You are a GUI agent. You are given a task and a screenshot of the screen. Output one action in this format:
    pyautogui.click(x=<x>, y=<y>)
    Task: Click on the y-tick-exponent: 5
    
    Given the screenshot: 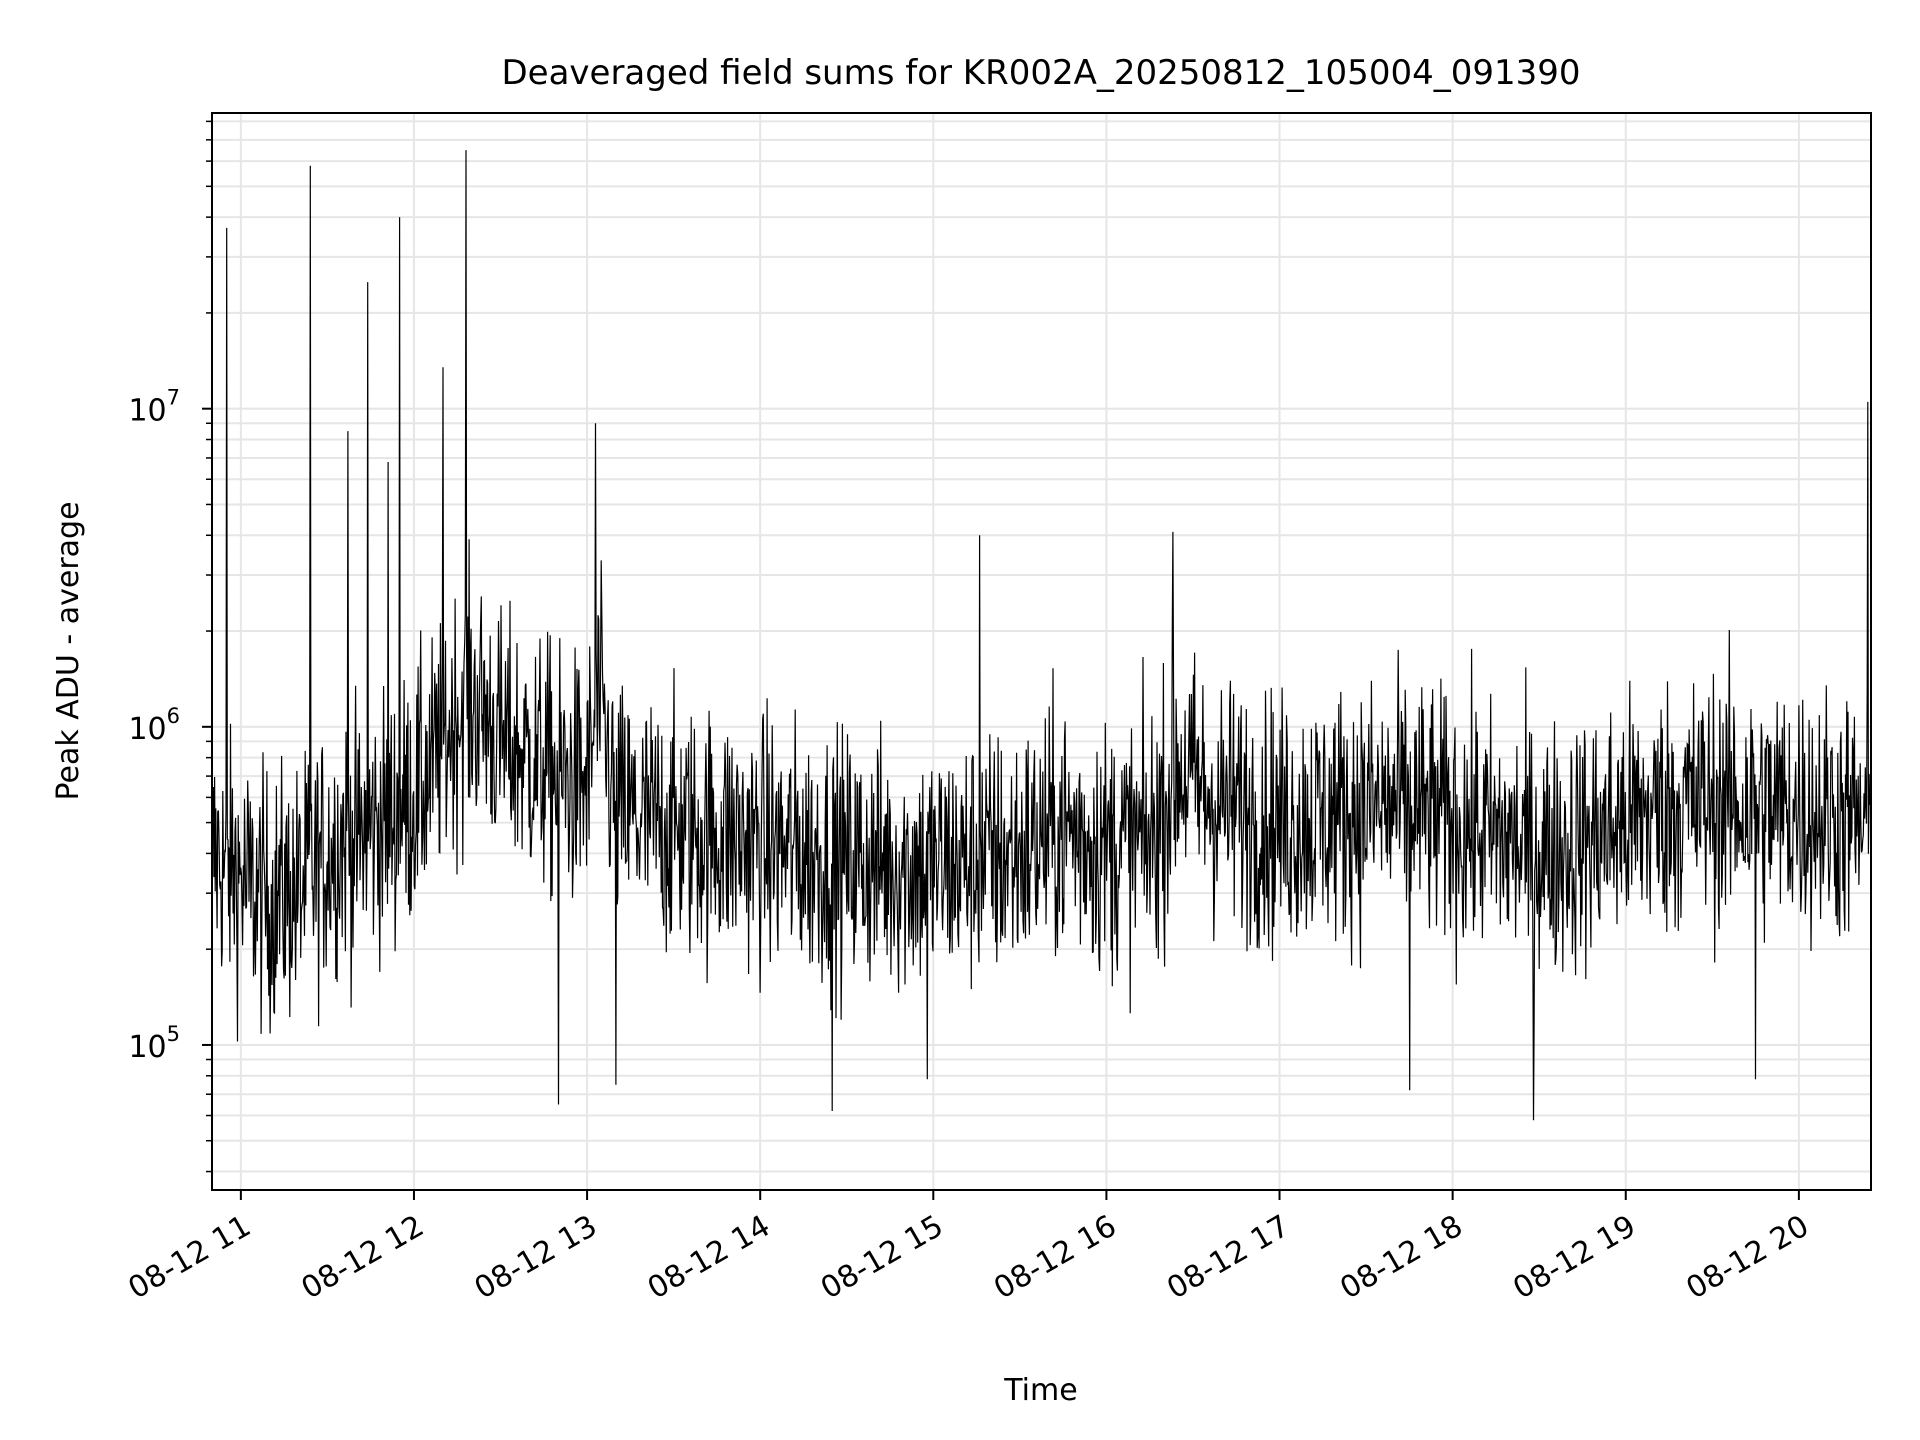 What is the action you would take?
    pyautogui.click(x=173, y=1034)
    